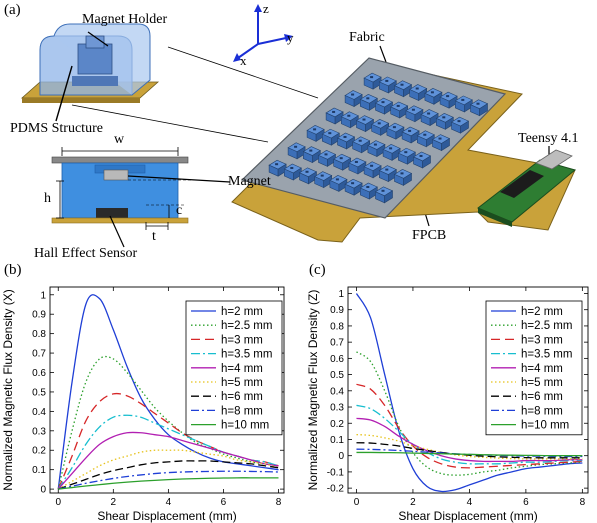  Describe the element at coordinates (242, 369) in the screenshot. I see `legend-entry: h=4 mm` at that location.